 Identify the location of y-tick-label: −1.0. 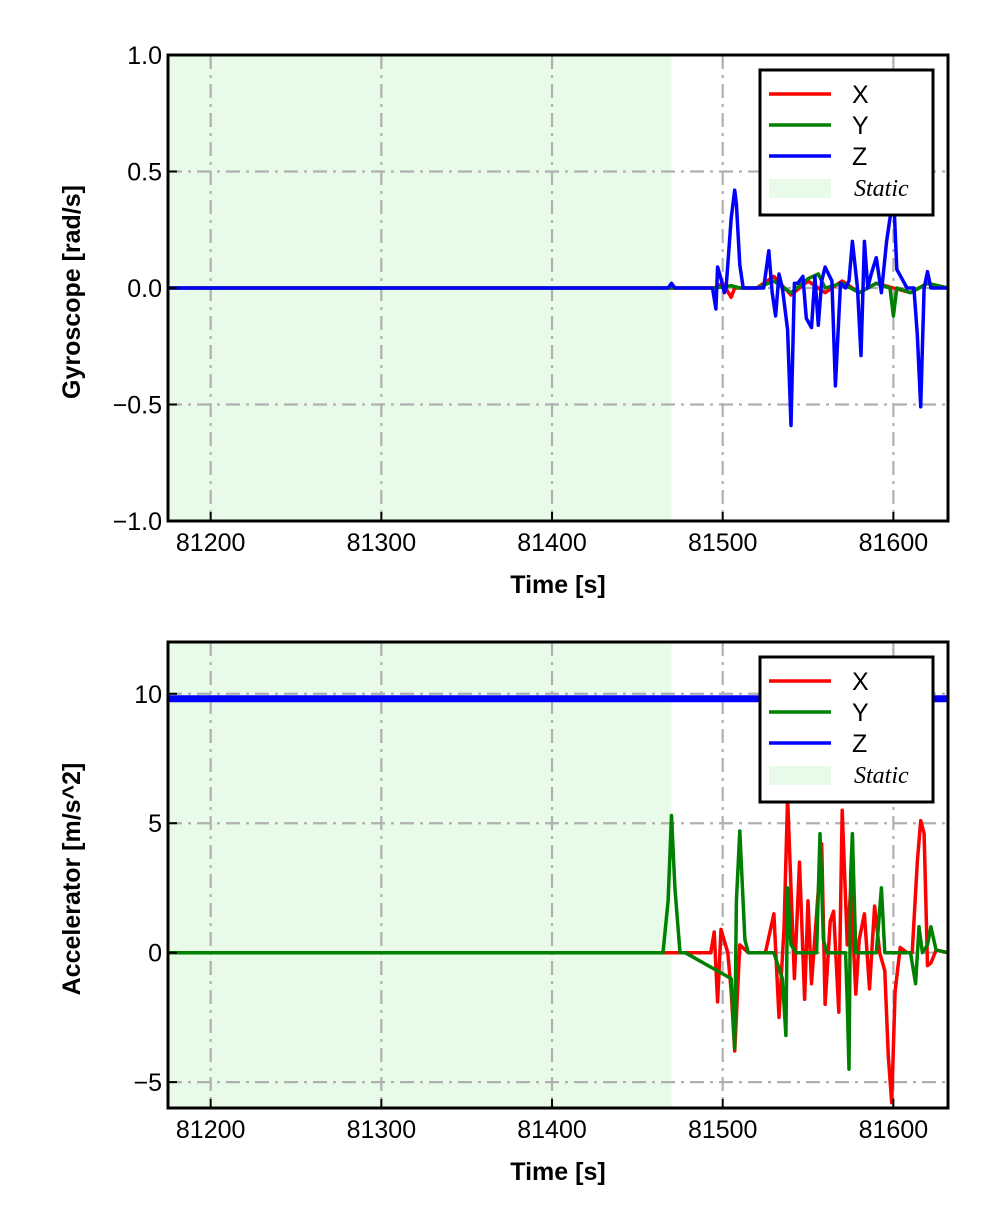
(137, 522).